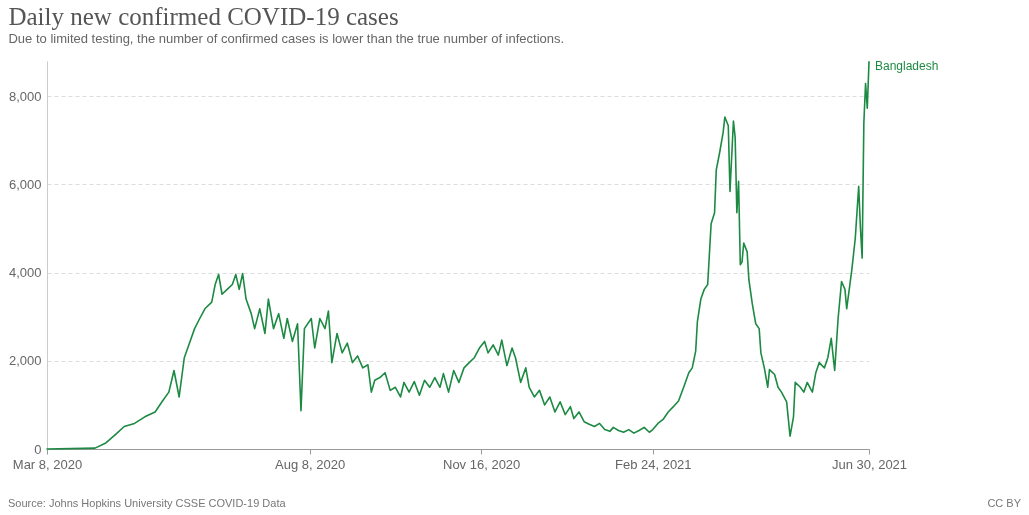  Describe the element at coordinates (907, 65) in the screenshot. I see `series-label: Bangladesh` at that location.